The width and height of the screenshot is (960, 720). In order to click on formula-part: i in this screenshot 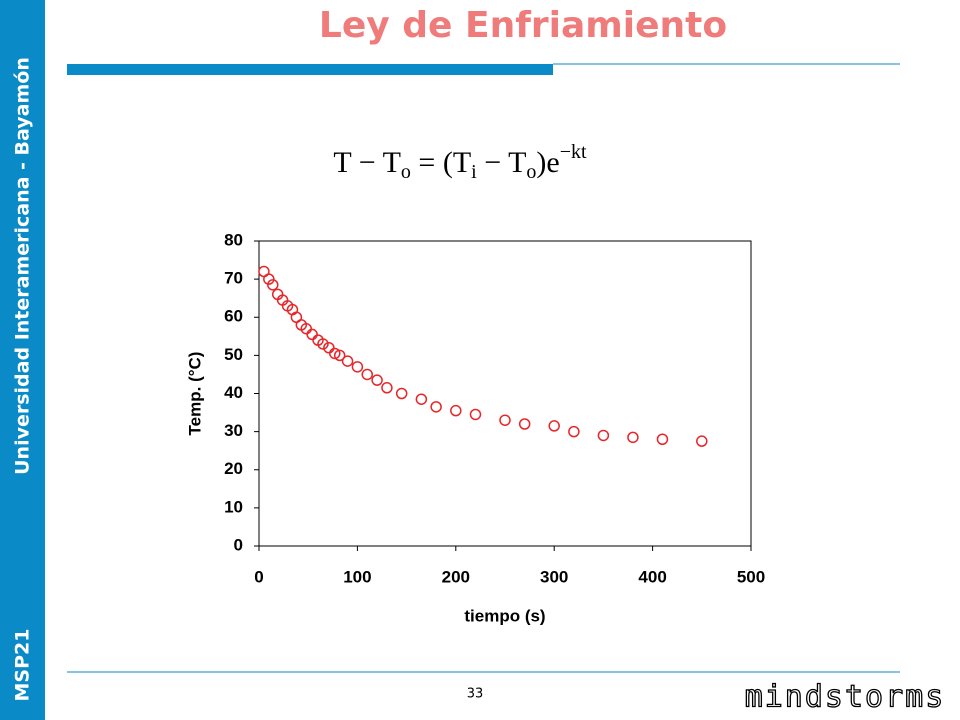, I will do `click(474, 172)`.